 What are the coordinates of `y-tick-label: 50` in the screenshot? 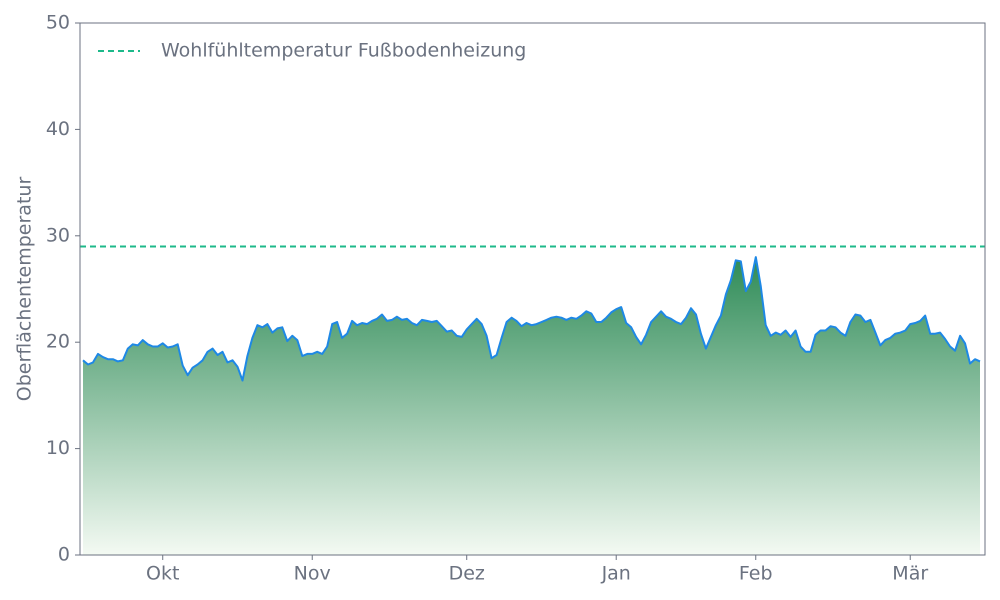 It's located at (58, 23).